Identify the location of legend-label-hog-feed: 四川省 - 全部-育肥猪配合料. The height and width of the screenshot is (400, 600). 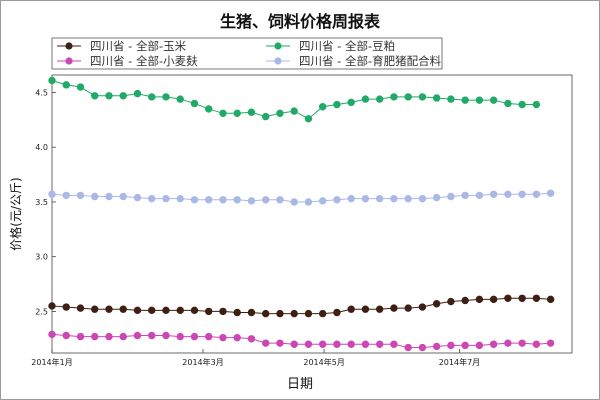
(370, 61).